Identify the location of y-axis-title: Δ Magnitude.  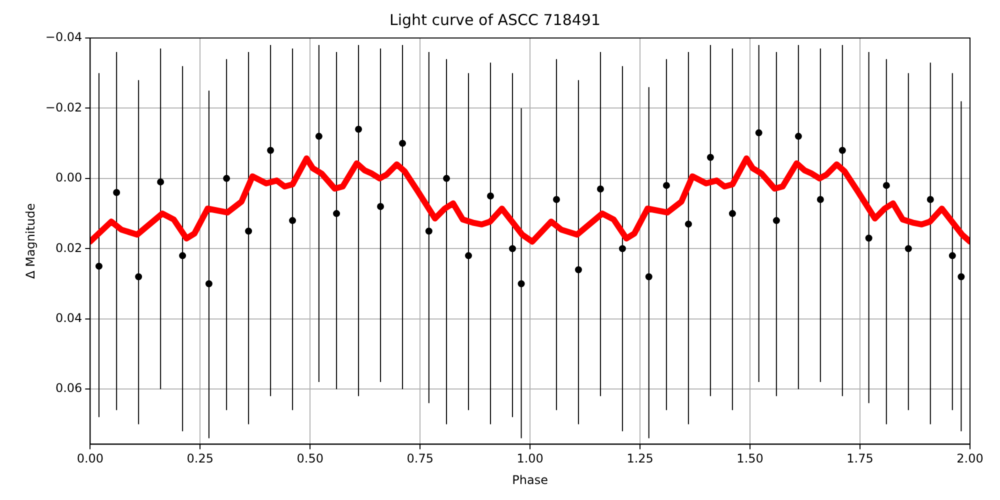
(30, 241).